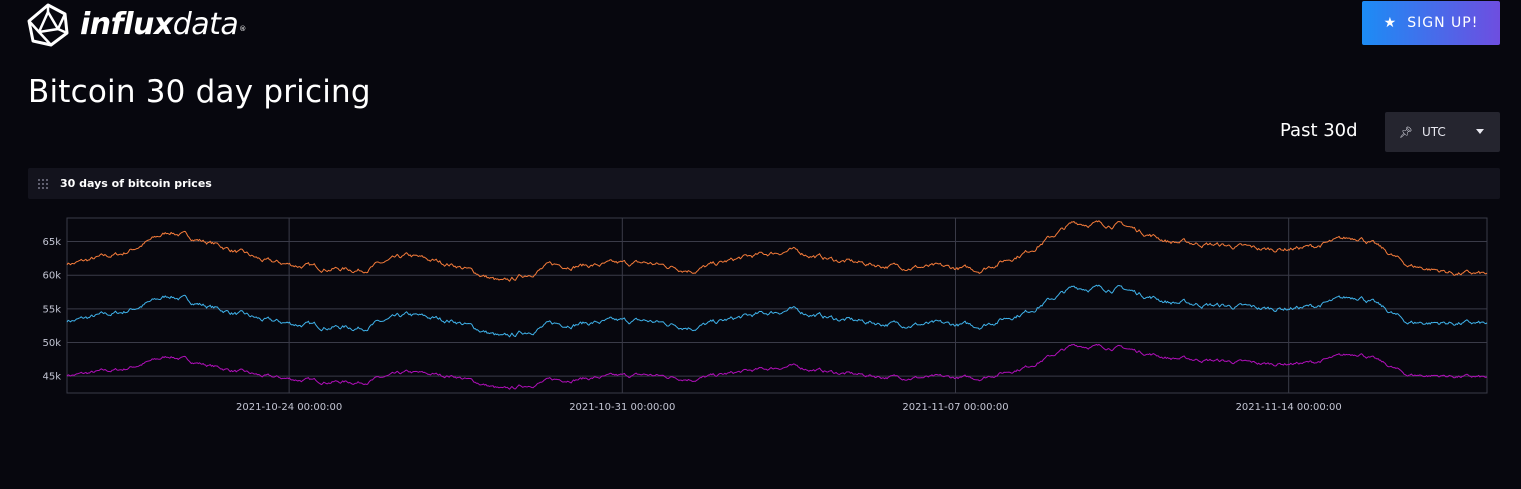 The image size is (1521, 489). What do you see at coordinates (136, 183) in the screenshot?
I see `panel-title: 30 days of bitcoin prices` at bounding box center [136, 183].